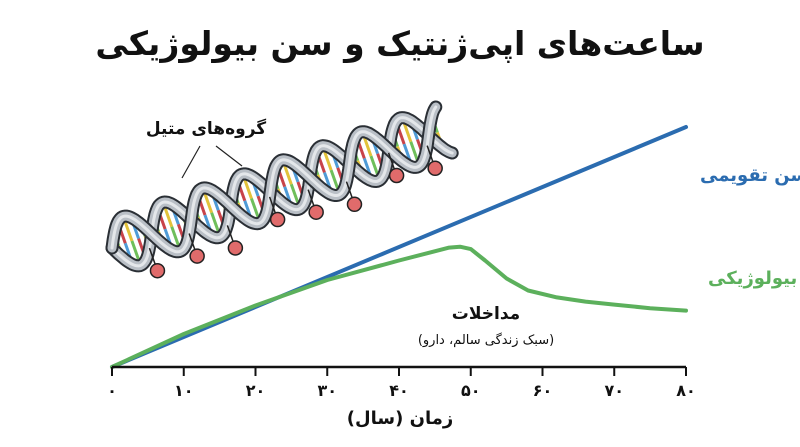 This screenshot has width=800, height=447. I want to click on x-tick-label: ۵۰, so click(471, 390).